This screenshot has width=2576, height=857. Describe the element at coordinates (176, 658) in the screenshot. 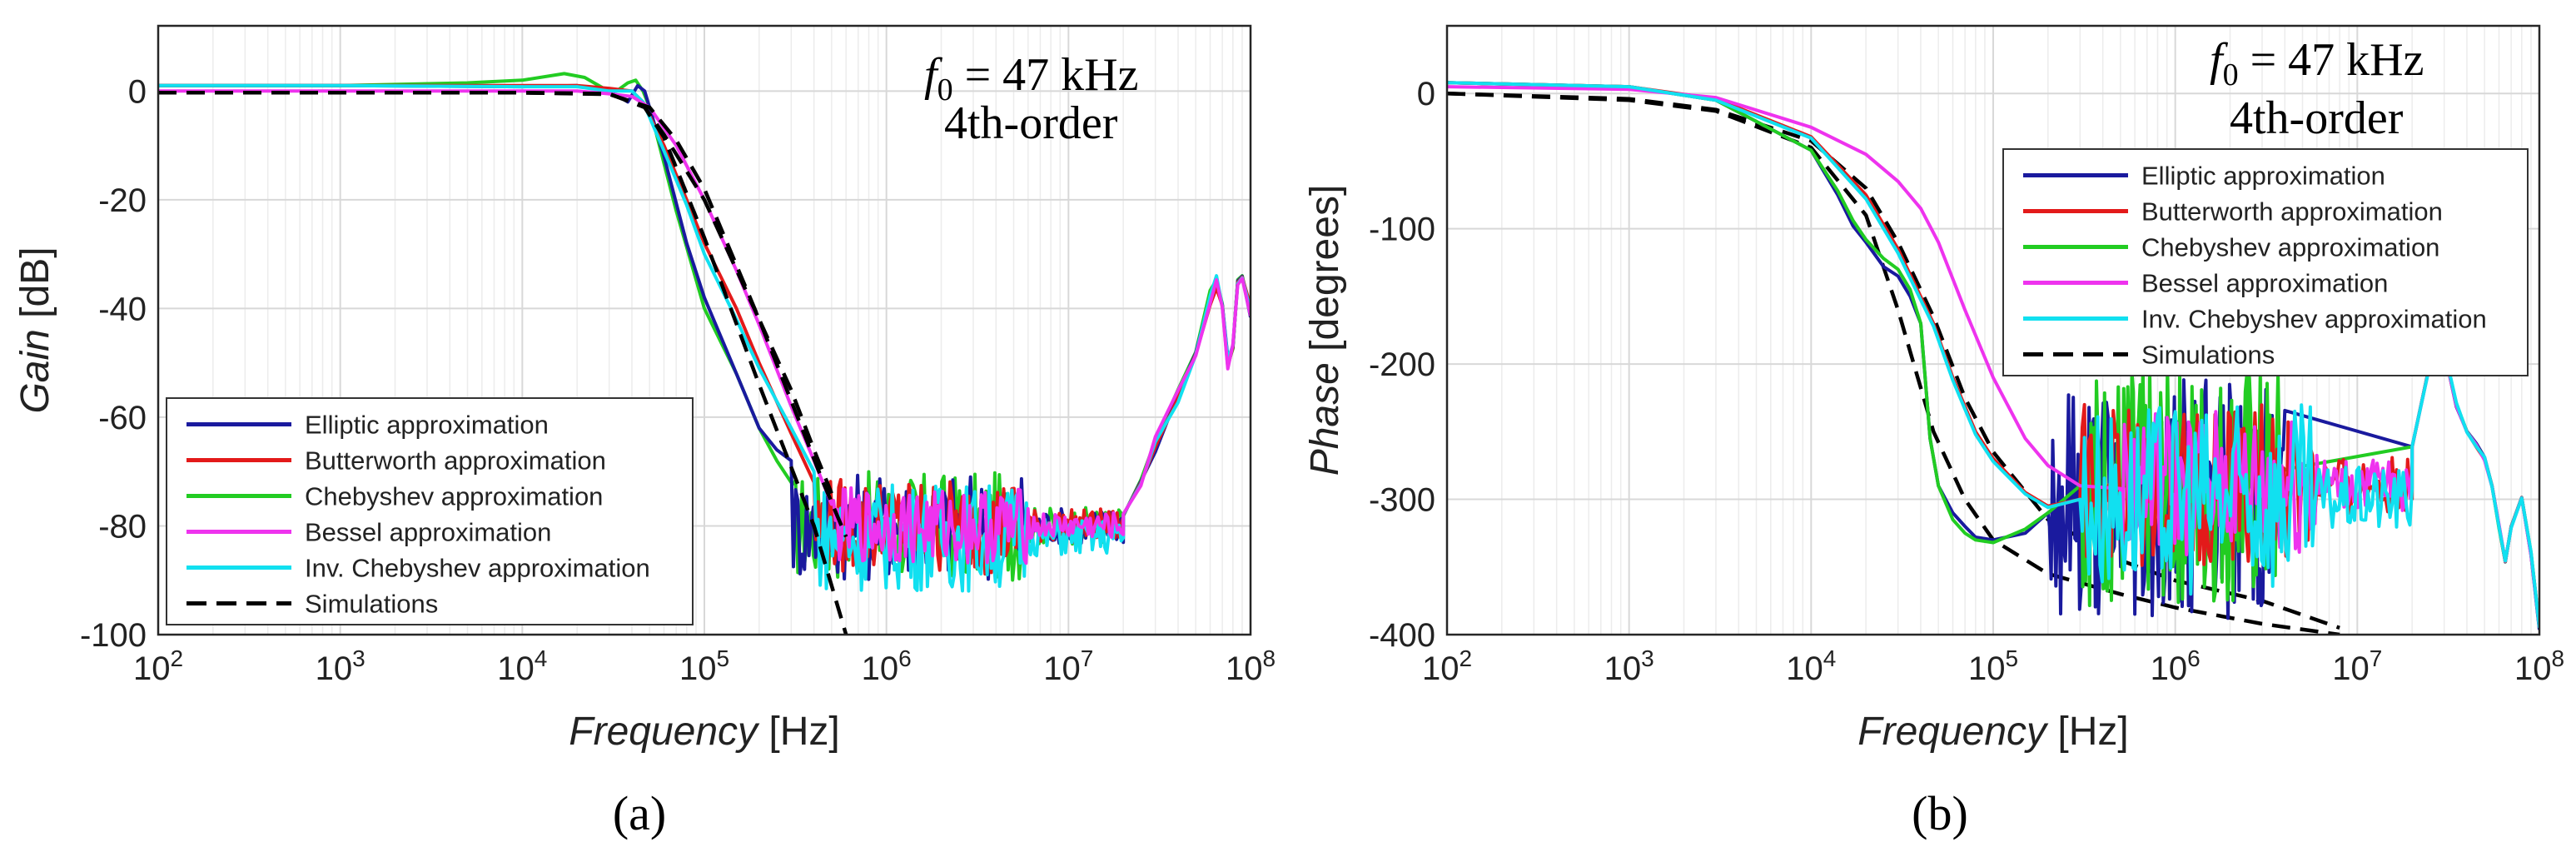

I see `x-tick-exponent: 2` at that location.